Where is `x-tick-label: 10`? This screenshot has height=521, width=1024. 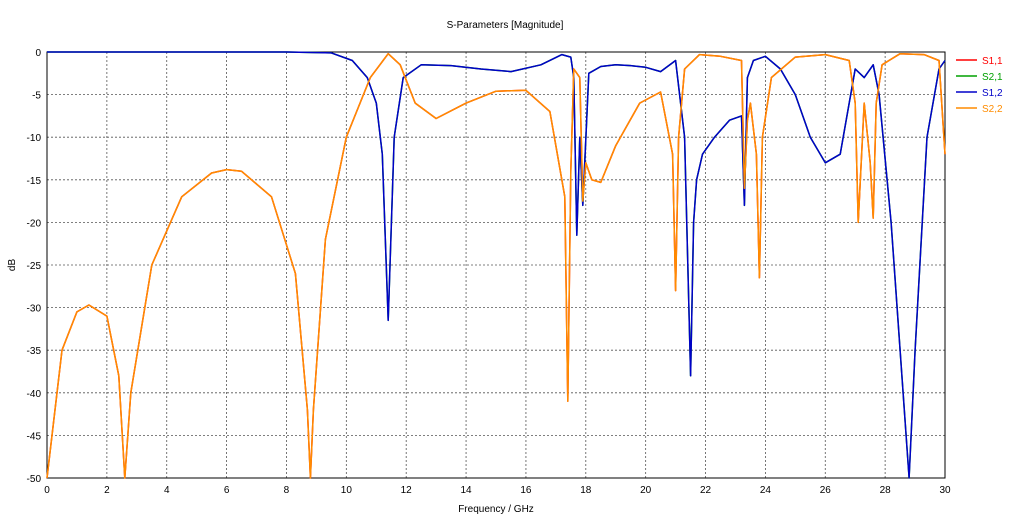
x-tick-label: 10 is located at coordinates (347, 490).